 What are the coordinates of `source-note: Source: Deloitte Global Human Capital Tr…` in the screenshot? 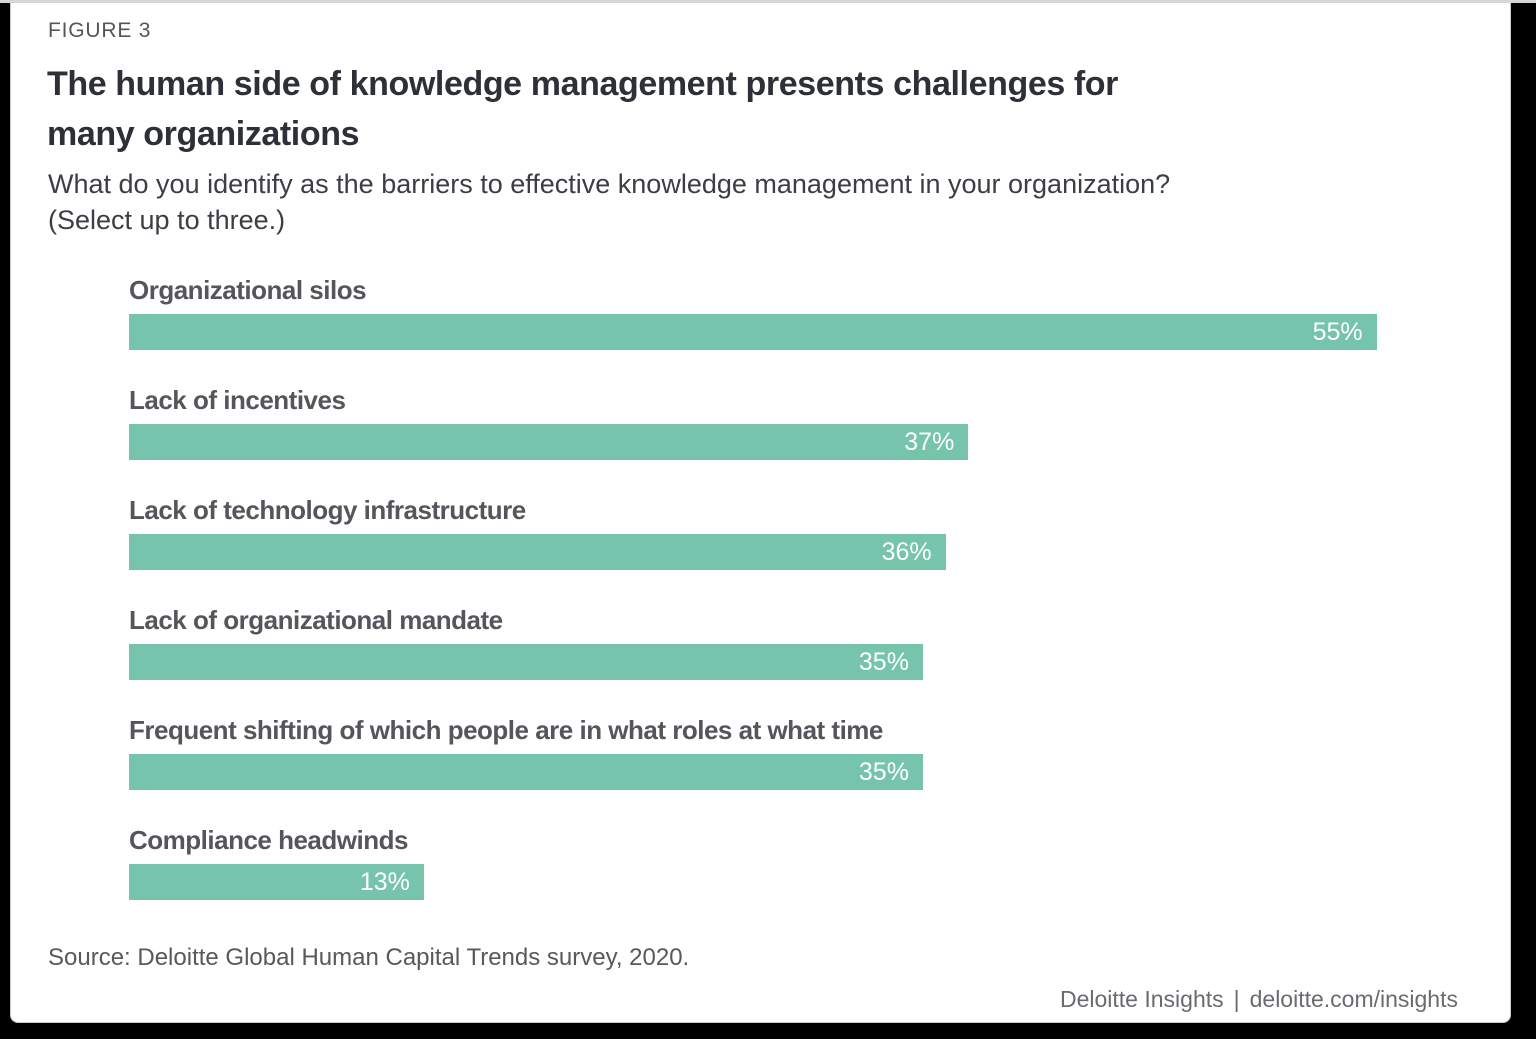 It's located at (369, 957).